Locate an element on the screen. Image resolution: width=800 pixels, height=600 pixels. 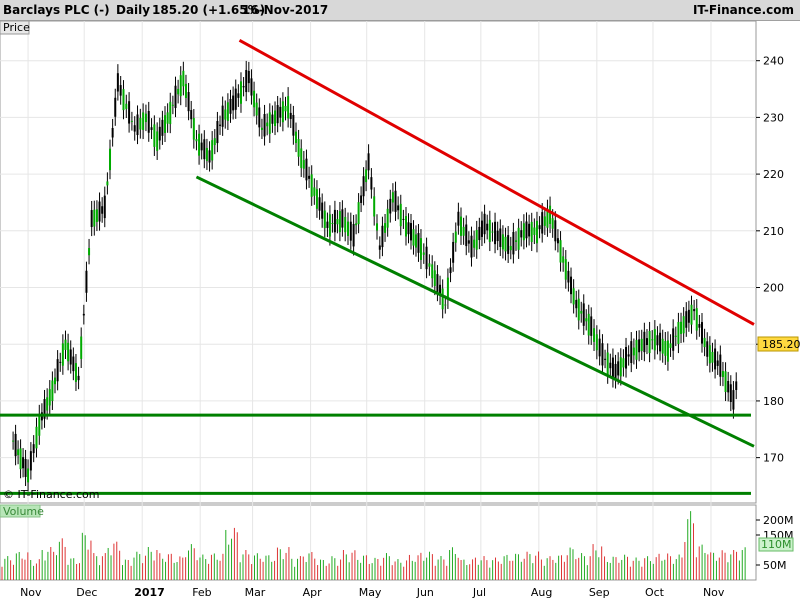
last-price-change: 185.20 (+1.65%) is located at coordinates (209, 10).